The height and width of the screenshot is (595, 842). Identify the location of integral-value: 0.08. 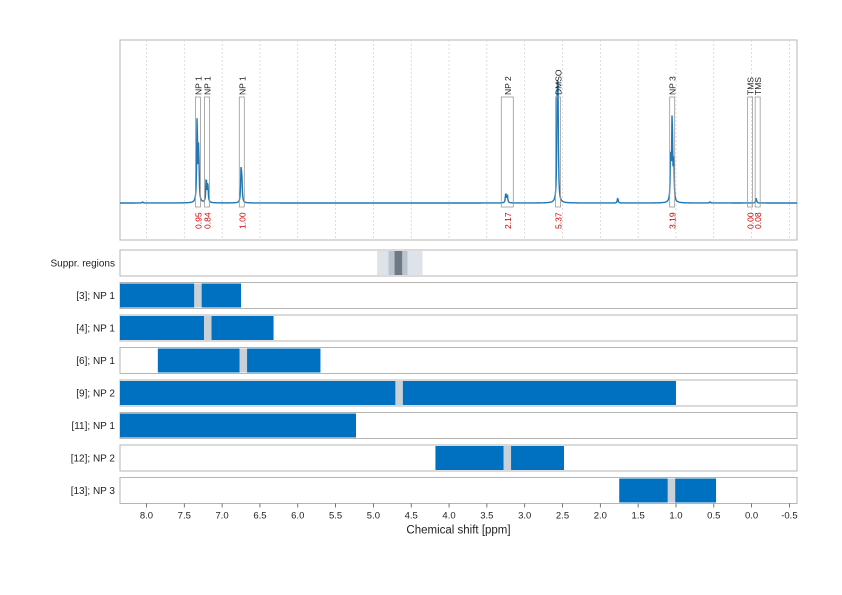
(758, 220).